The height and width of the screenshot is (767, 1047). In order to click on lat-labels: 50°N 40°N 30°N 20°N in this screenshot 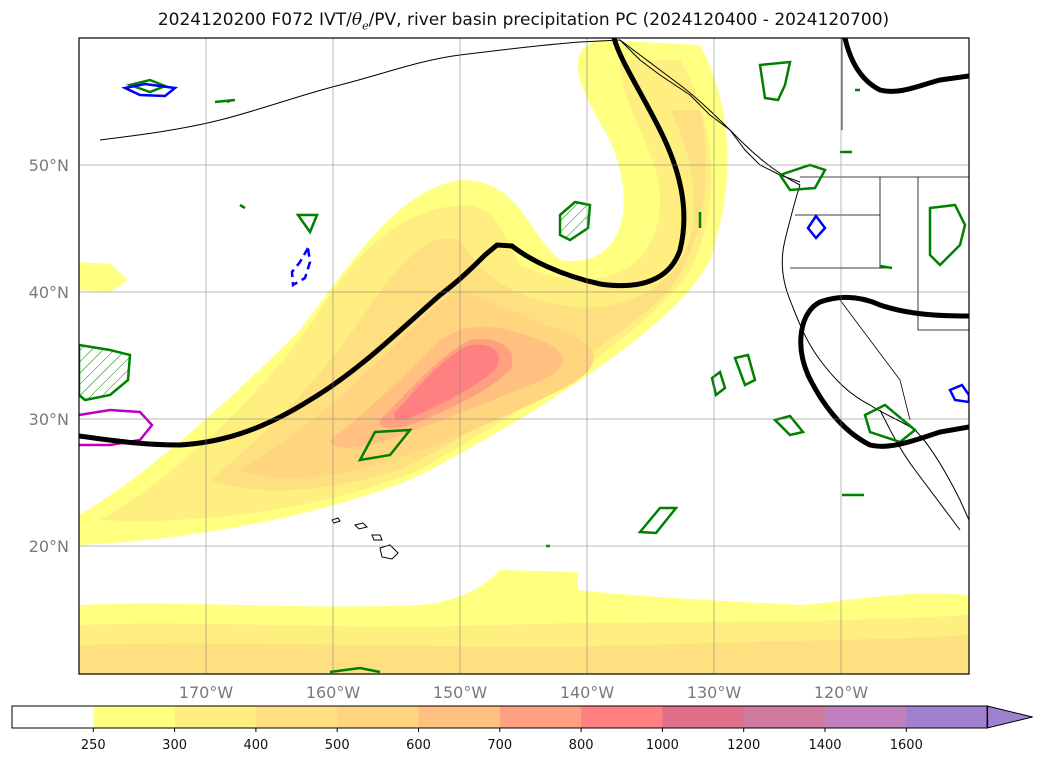, I will do `click(49, 356)`.